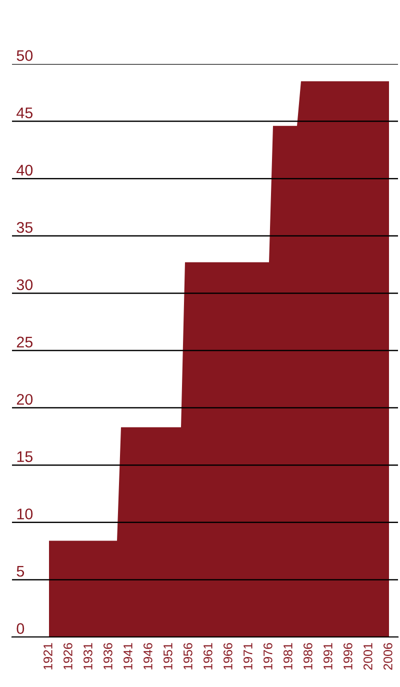 Image resolution: width=400 pixels, height=687 pixels. What do you see at coordinates (188, 656) in the screenshot?
I see `x-tick-label: 1956` at bounding box center [188, 656].